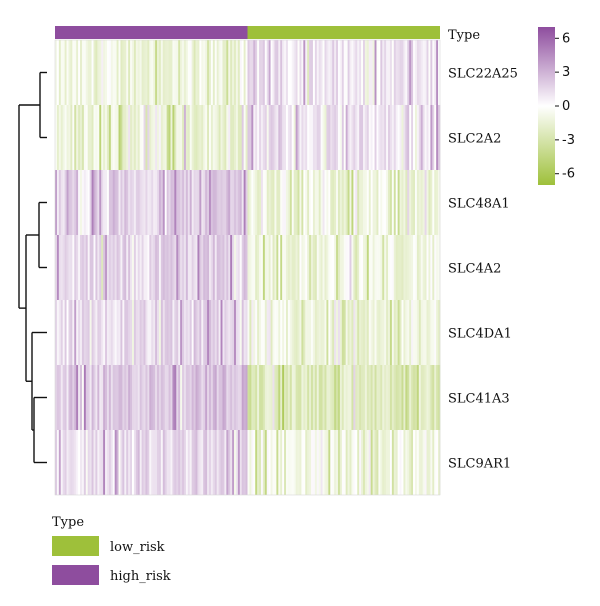 This screenshot has width=600, height=606. Describe the element at coordinates (343, 32) in the screenshot. I see `annotation-segment-low_risk` at that location.